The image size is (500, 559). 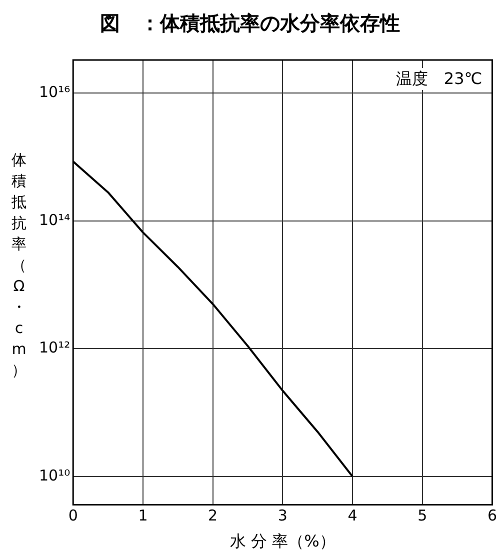 I want to click on text: 体積抵抗率（Ω・cm）, so click(x=19, y=265).